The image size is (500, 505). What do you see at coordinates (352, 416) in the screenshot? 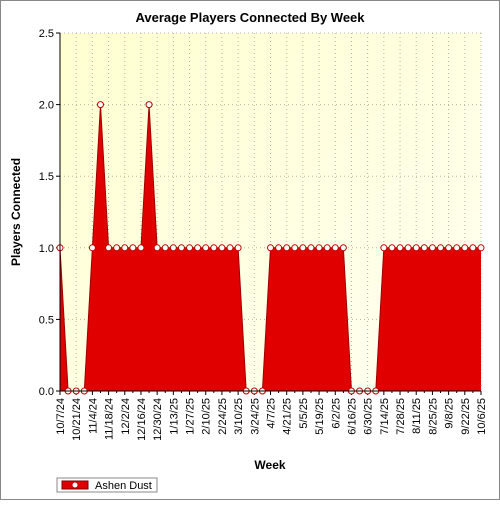
I see `x-tick-label: 6/16/25` at bounding box center [352, 416].